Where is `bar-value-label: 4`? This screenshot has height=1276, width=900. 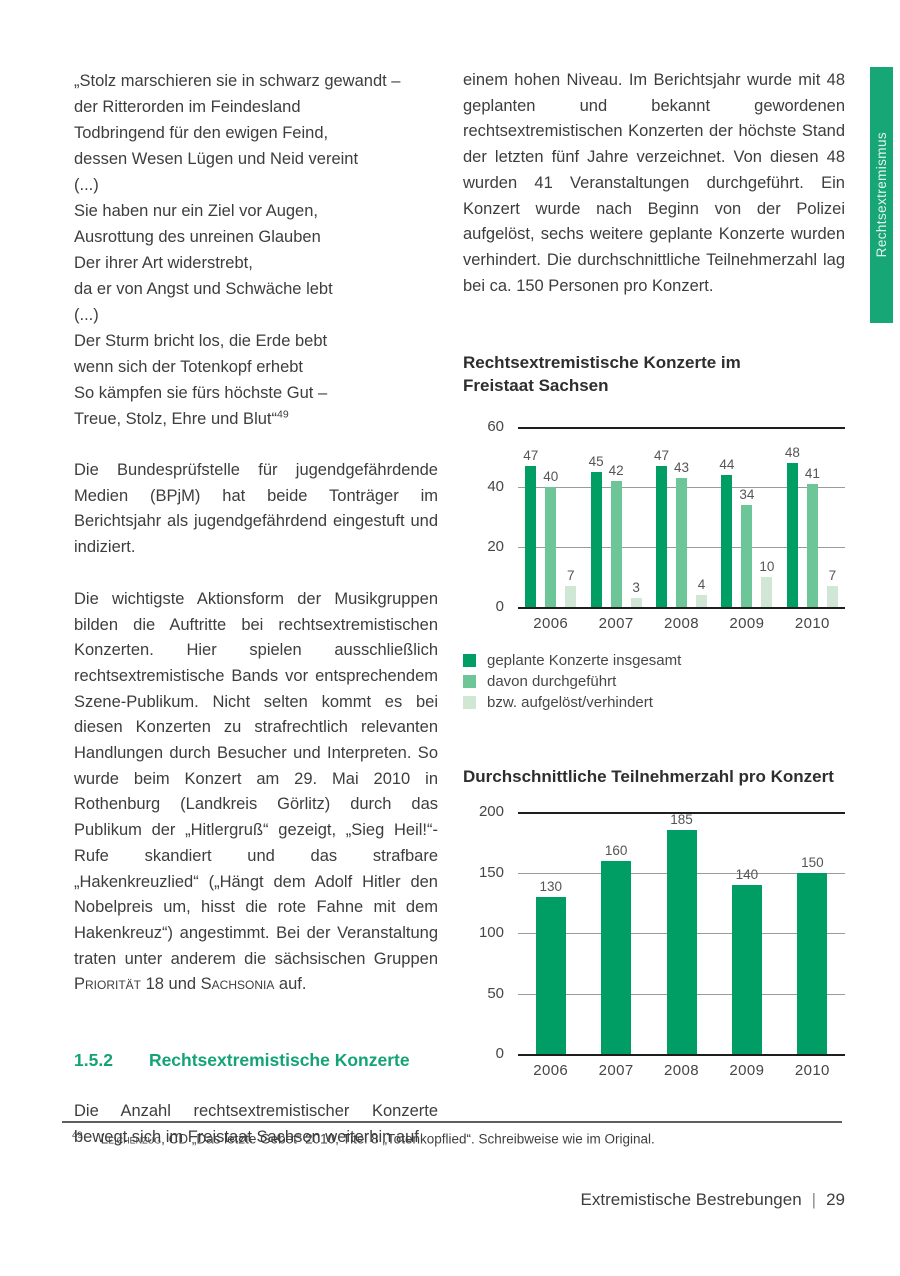 bar-value-label: 4 is located at coordinates (701, 585).